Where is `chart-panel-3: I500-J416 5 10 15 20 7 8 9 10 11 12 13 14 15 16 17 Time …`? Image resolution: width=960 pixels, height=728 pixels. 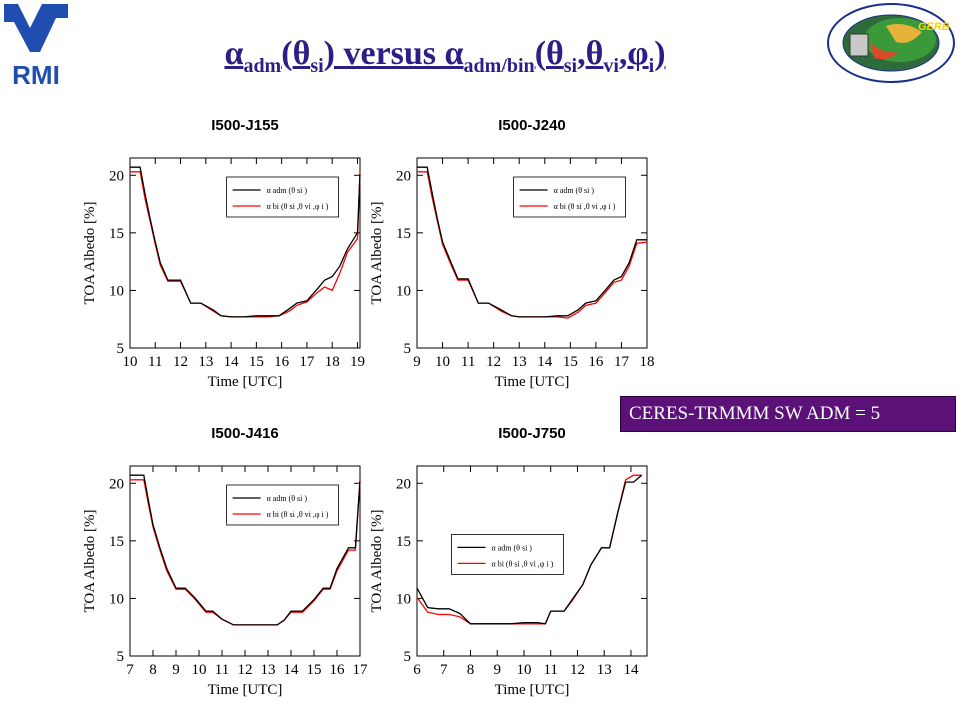
chart-panel-3: I500-J416 5 10 15 20 7 8 9 10 11 12 13 14 15 16 17 Time … is located at coordinates (224, 573).